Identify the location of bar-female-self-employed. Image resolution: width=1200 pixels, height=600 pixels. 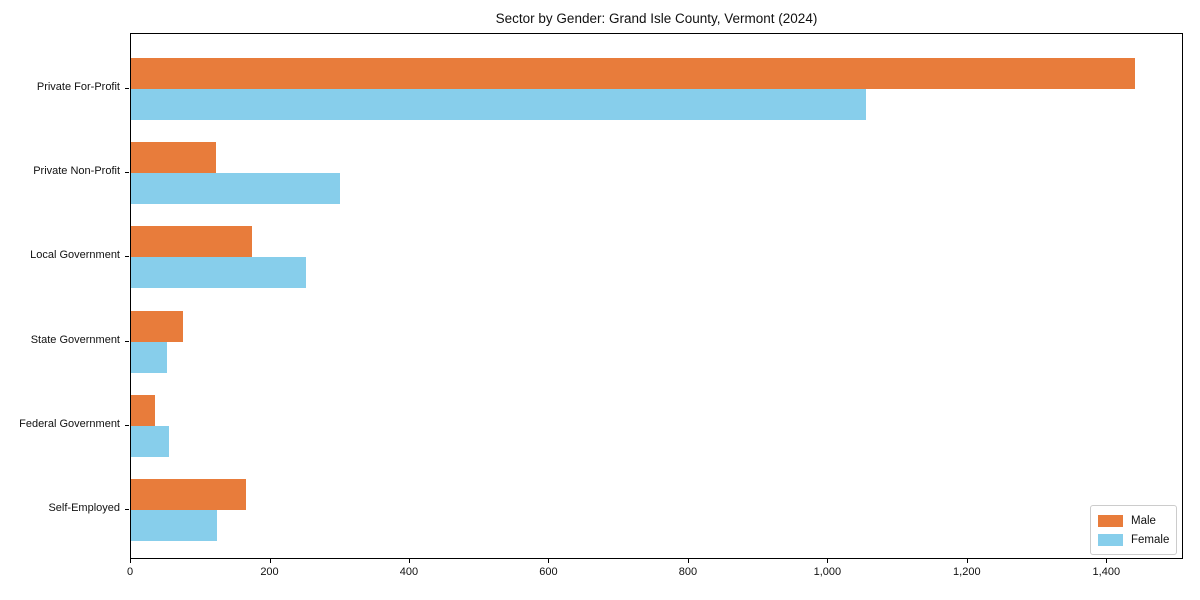
(174, 525).